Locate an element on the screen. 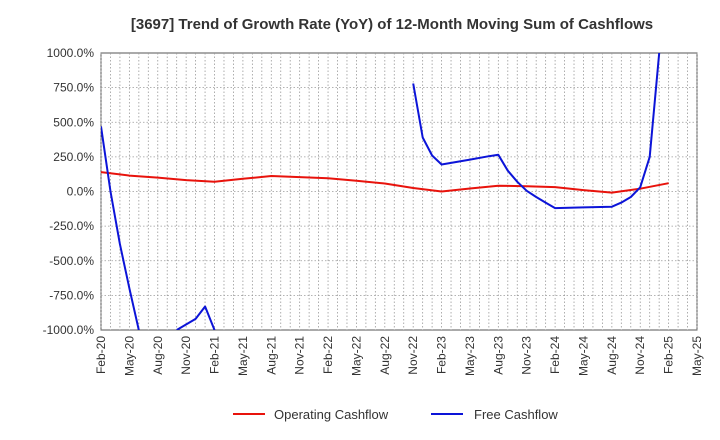 This screenshot has height=440, width=720. x-tick-label: Nov-22 is located at coordinates (413, 355).